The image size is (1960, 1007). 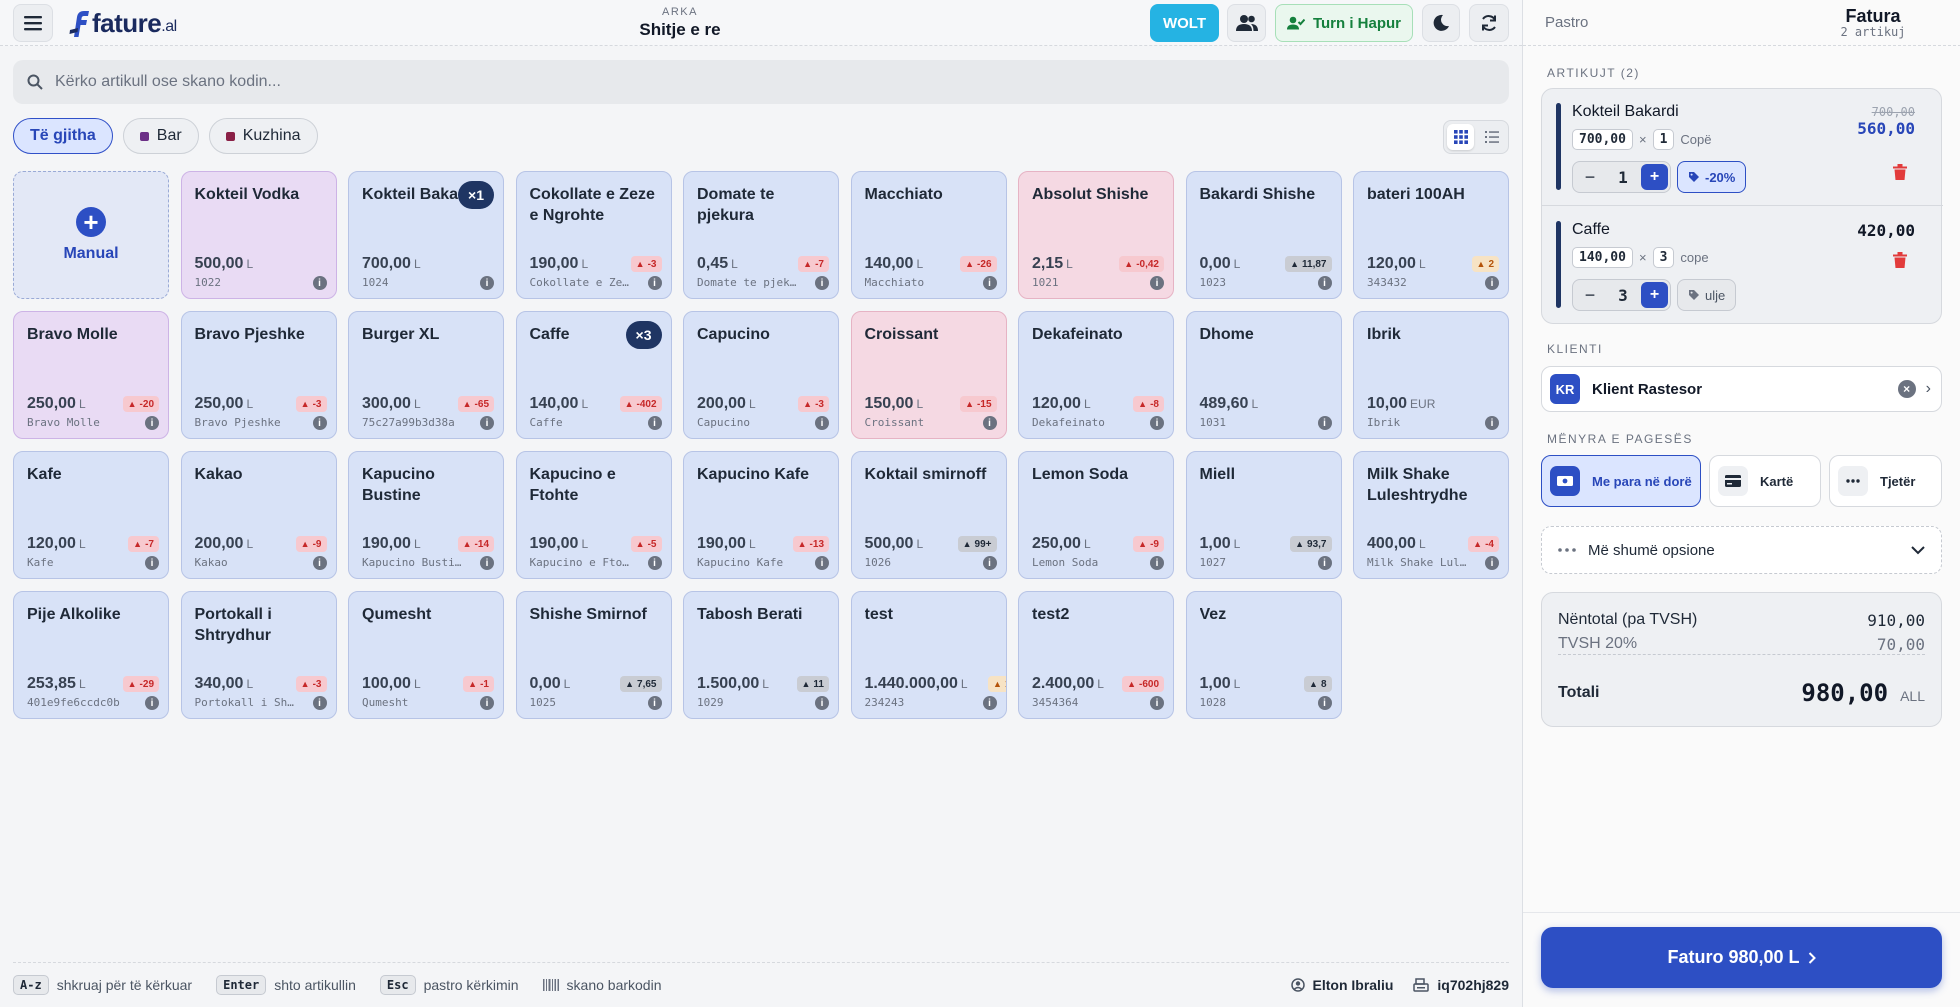 What do you see at coordinates (1663, 257) in the screenshot?
I see `qty-field: 3` at bounding box center [1663, 257].